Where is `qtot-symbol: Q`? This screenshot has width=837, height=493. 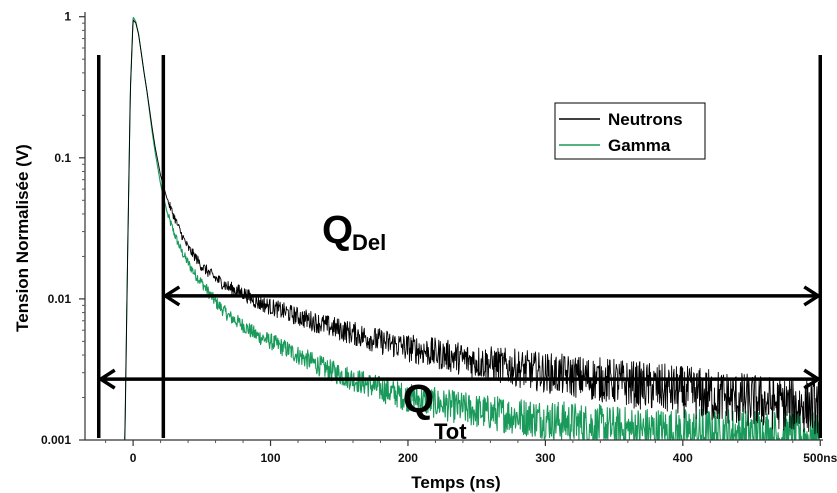 qtot-symbol: Q is located at coordinates (418, 399).